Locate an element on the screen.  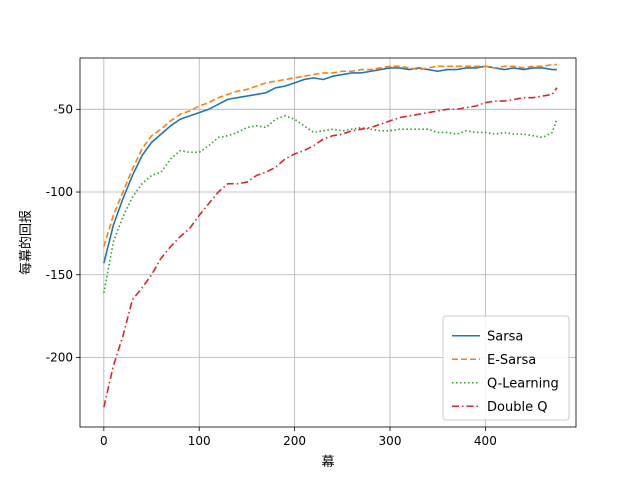
y-tick-label: -200 is located at coordinates (59, 358).